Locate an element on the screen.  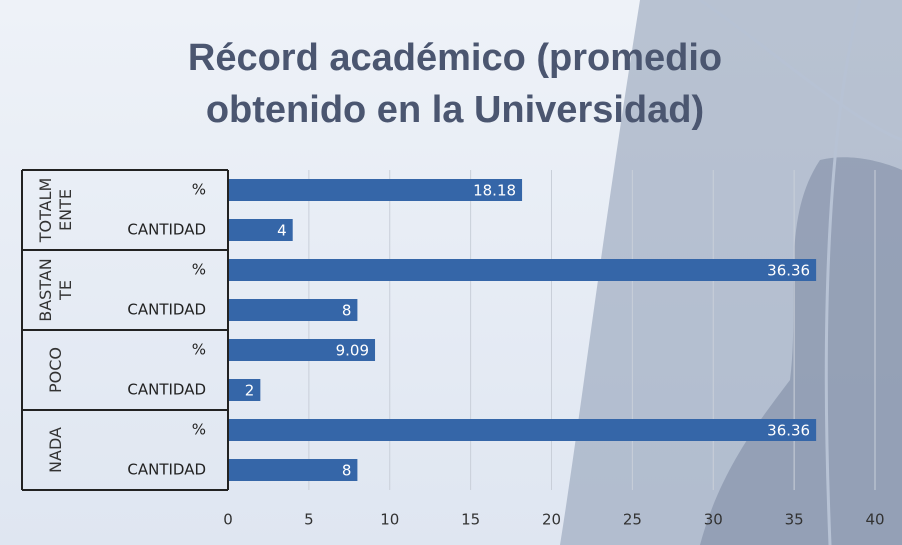
group-label: POCO is located at coordinates (55, 370).